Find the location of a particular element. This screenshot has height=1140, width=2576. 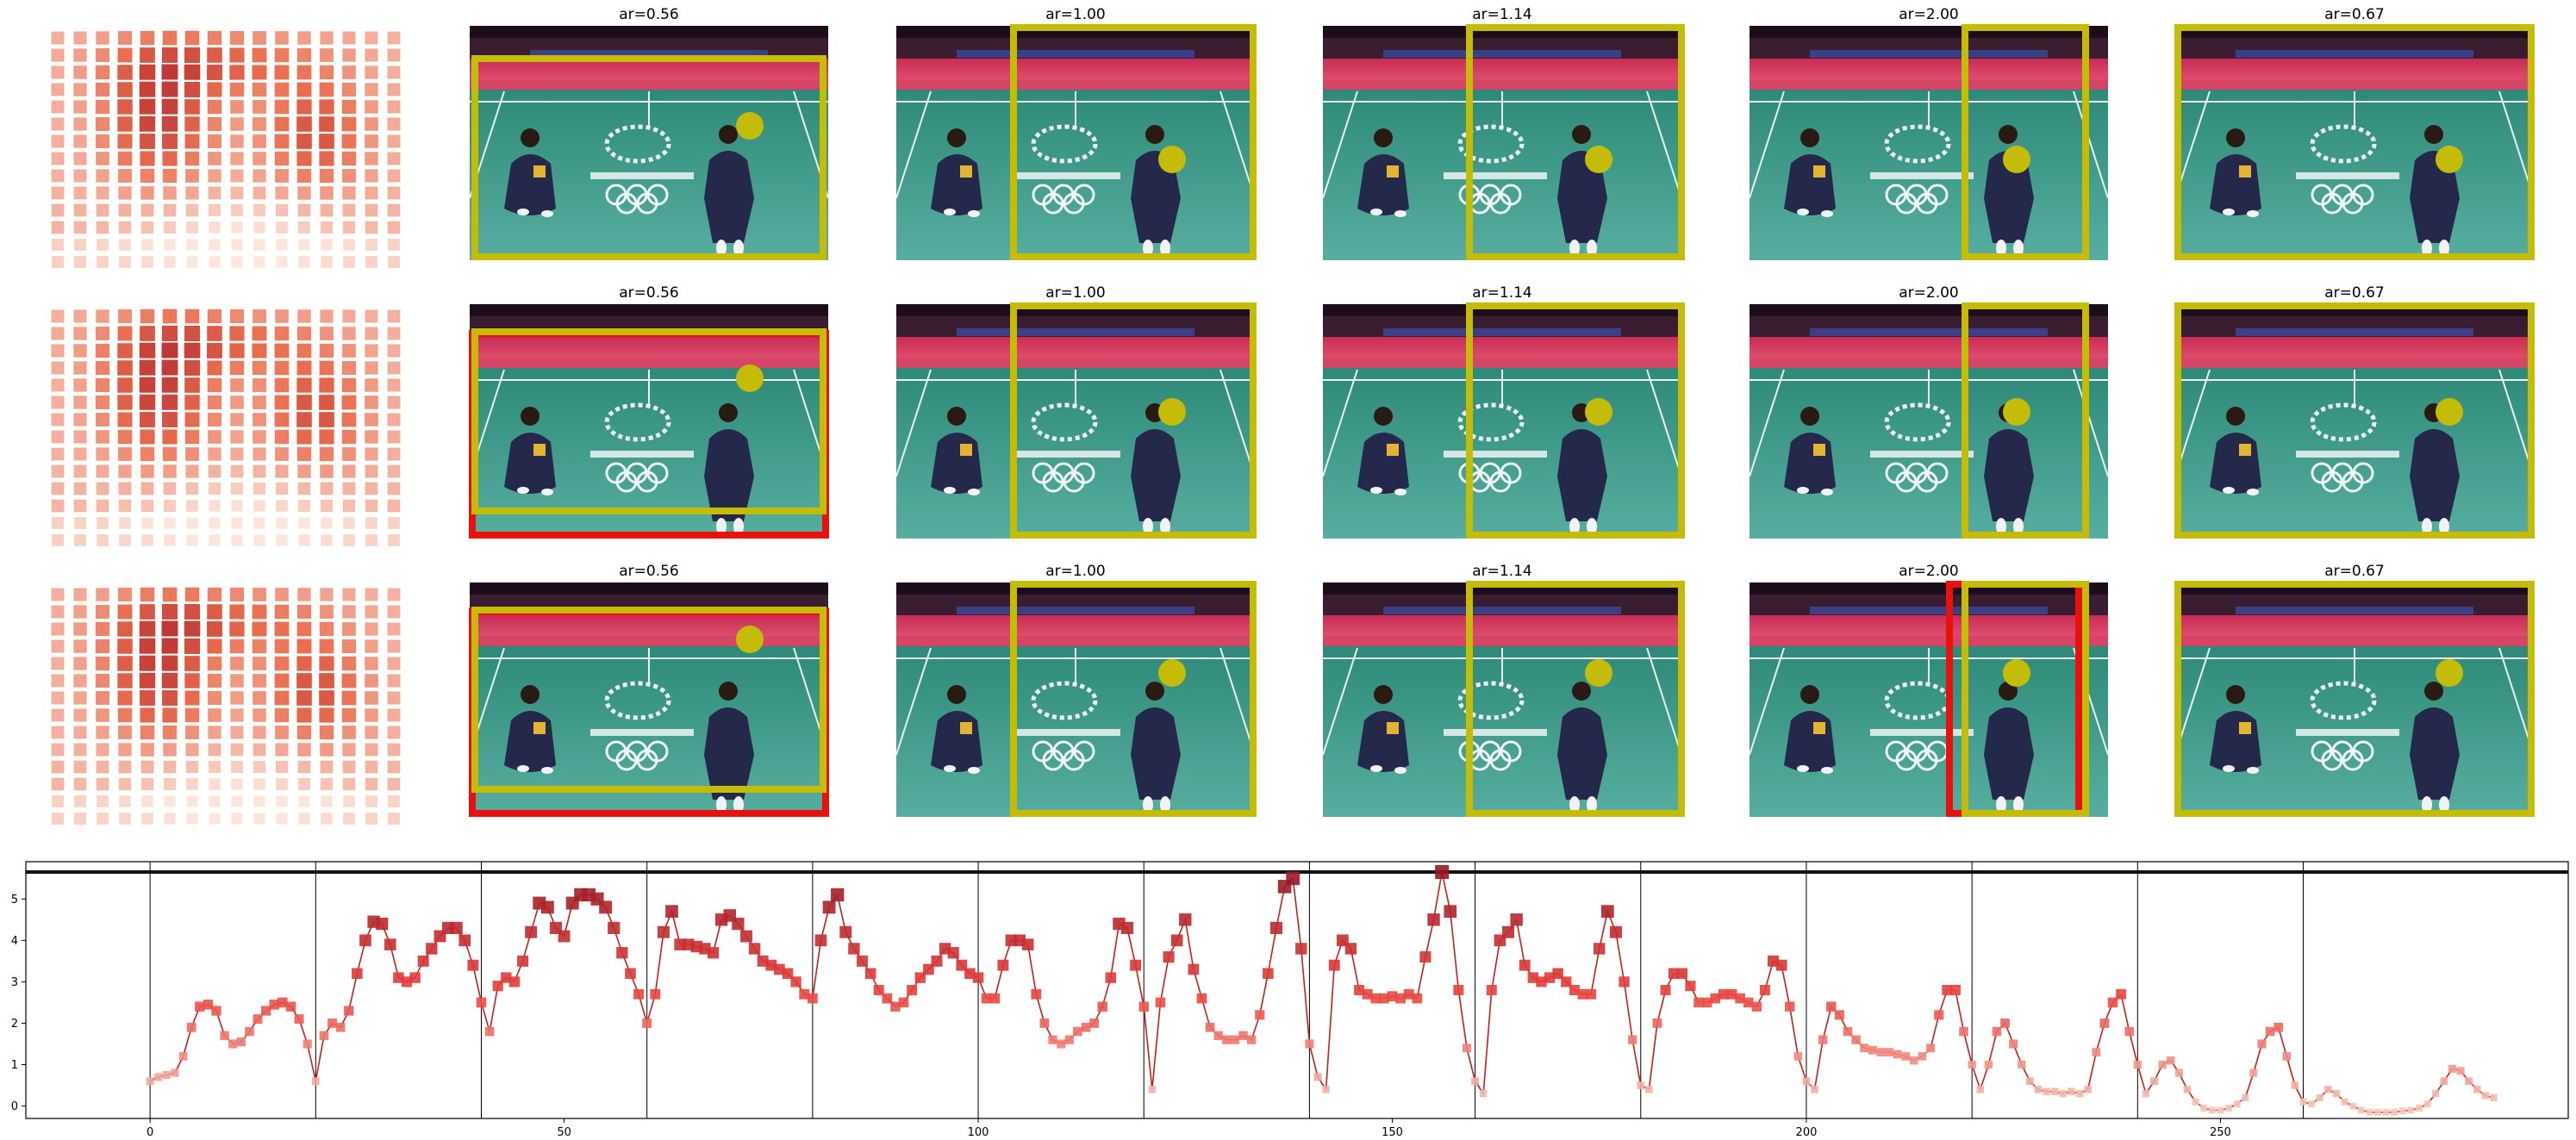

panel-title: ar=2.00 is located at coordinates (1929, 14).